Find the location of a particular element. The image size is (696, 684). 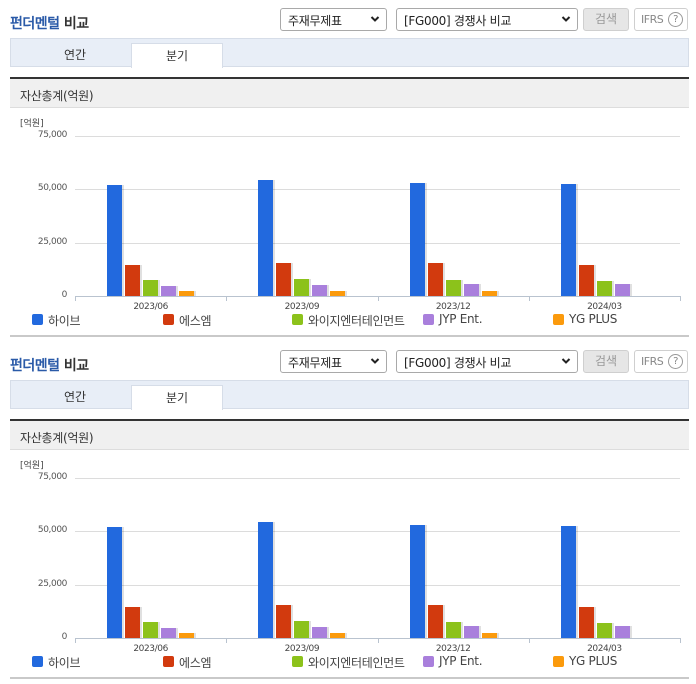

legend-label: YG PLUS is located at coordinates (593, 661).